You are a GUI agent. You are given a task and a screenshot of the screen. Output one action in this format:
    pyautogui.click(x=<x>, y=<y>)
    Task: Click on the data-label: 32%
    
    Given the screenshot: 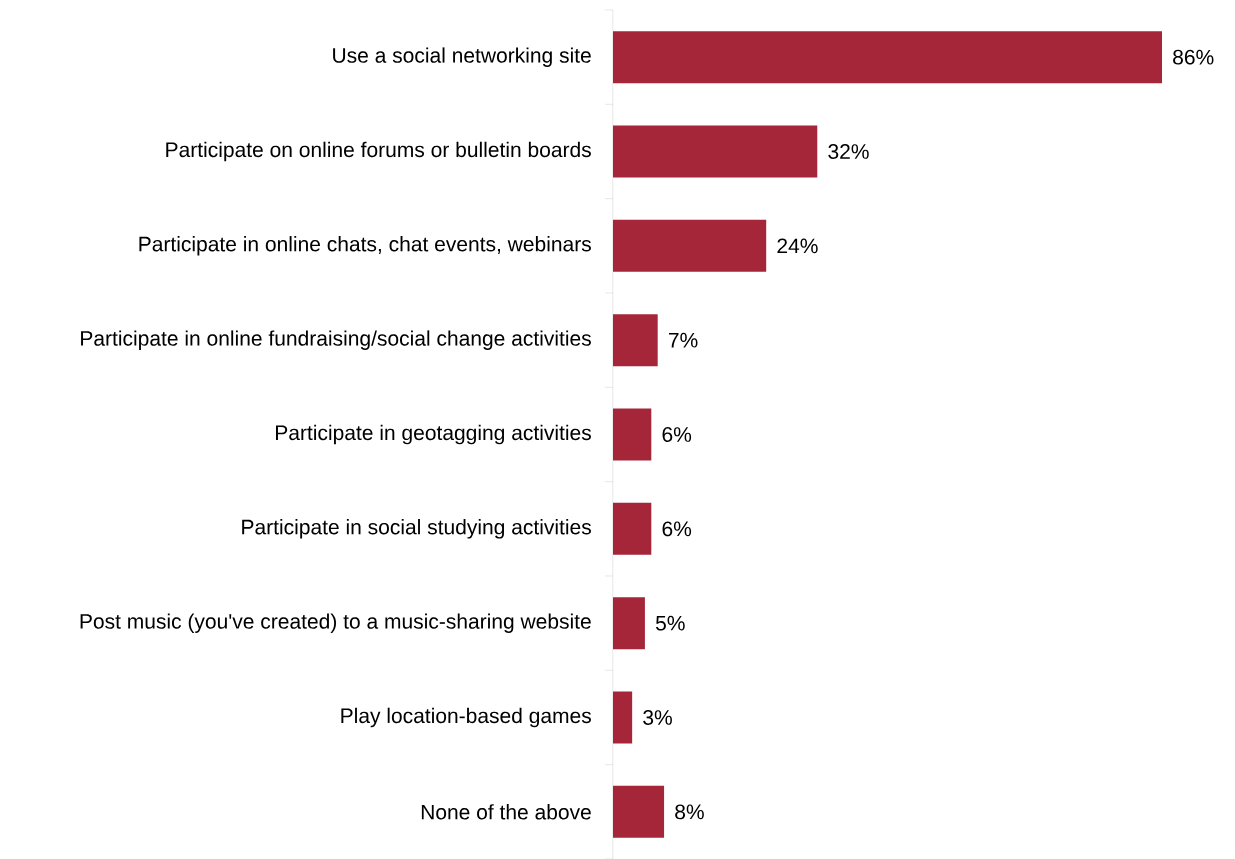 What is the action you would take?
    pyautogui.click(x=848, y=151)
    